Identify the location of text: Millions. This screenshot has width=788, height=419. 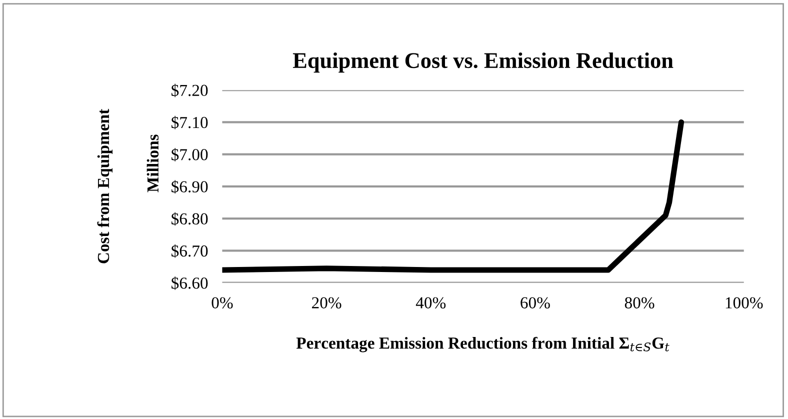
(152, 163).